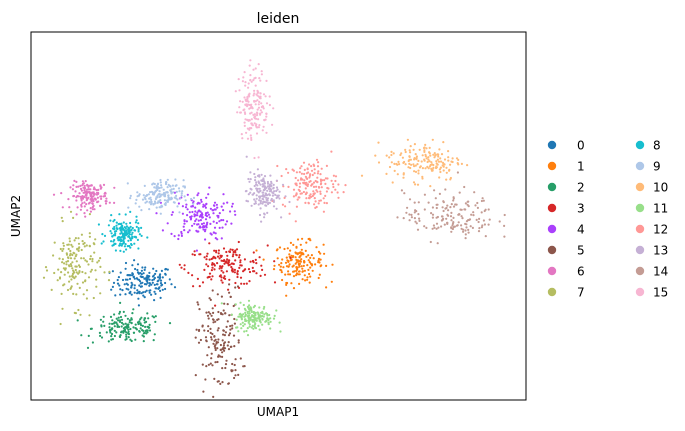 The height and width of the screenshot is (431, 685). I want to click on cluster-8-points, so click(123, 231).